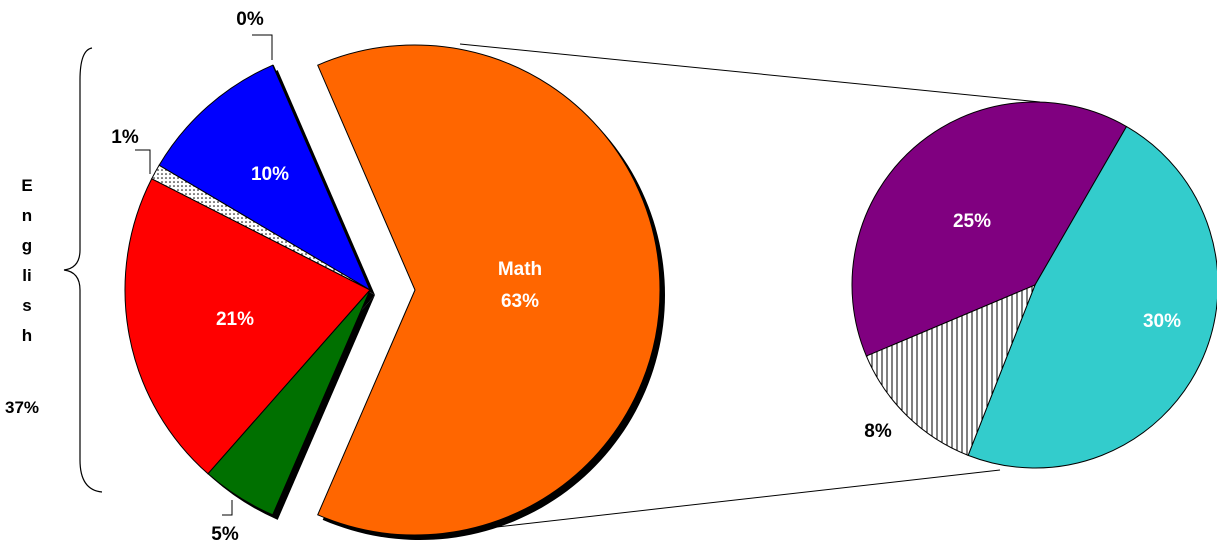 The width and height of the screenshot is (1217, 547). What do you see at coordinates (270, 174) in the screenshot?
I see `data-label: 10%` at bounding box center [270, 174].